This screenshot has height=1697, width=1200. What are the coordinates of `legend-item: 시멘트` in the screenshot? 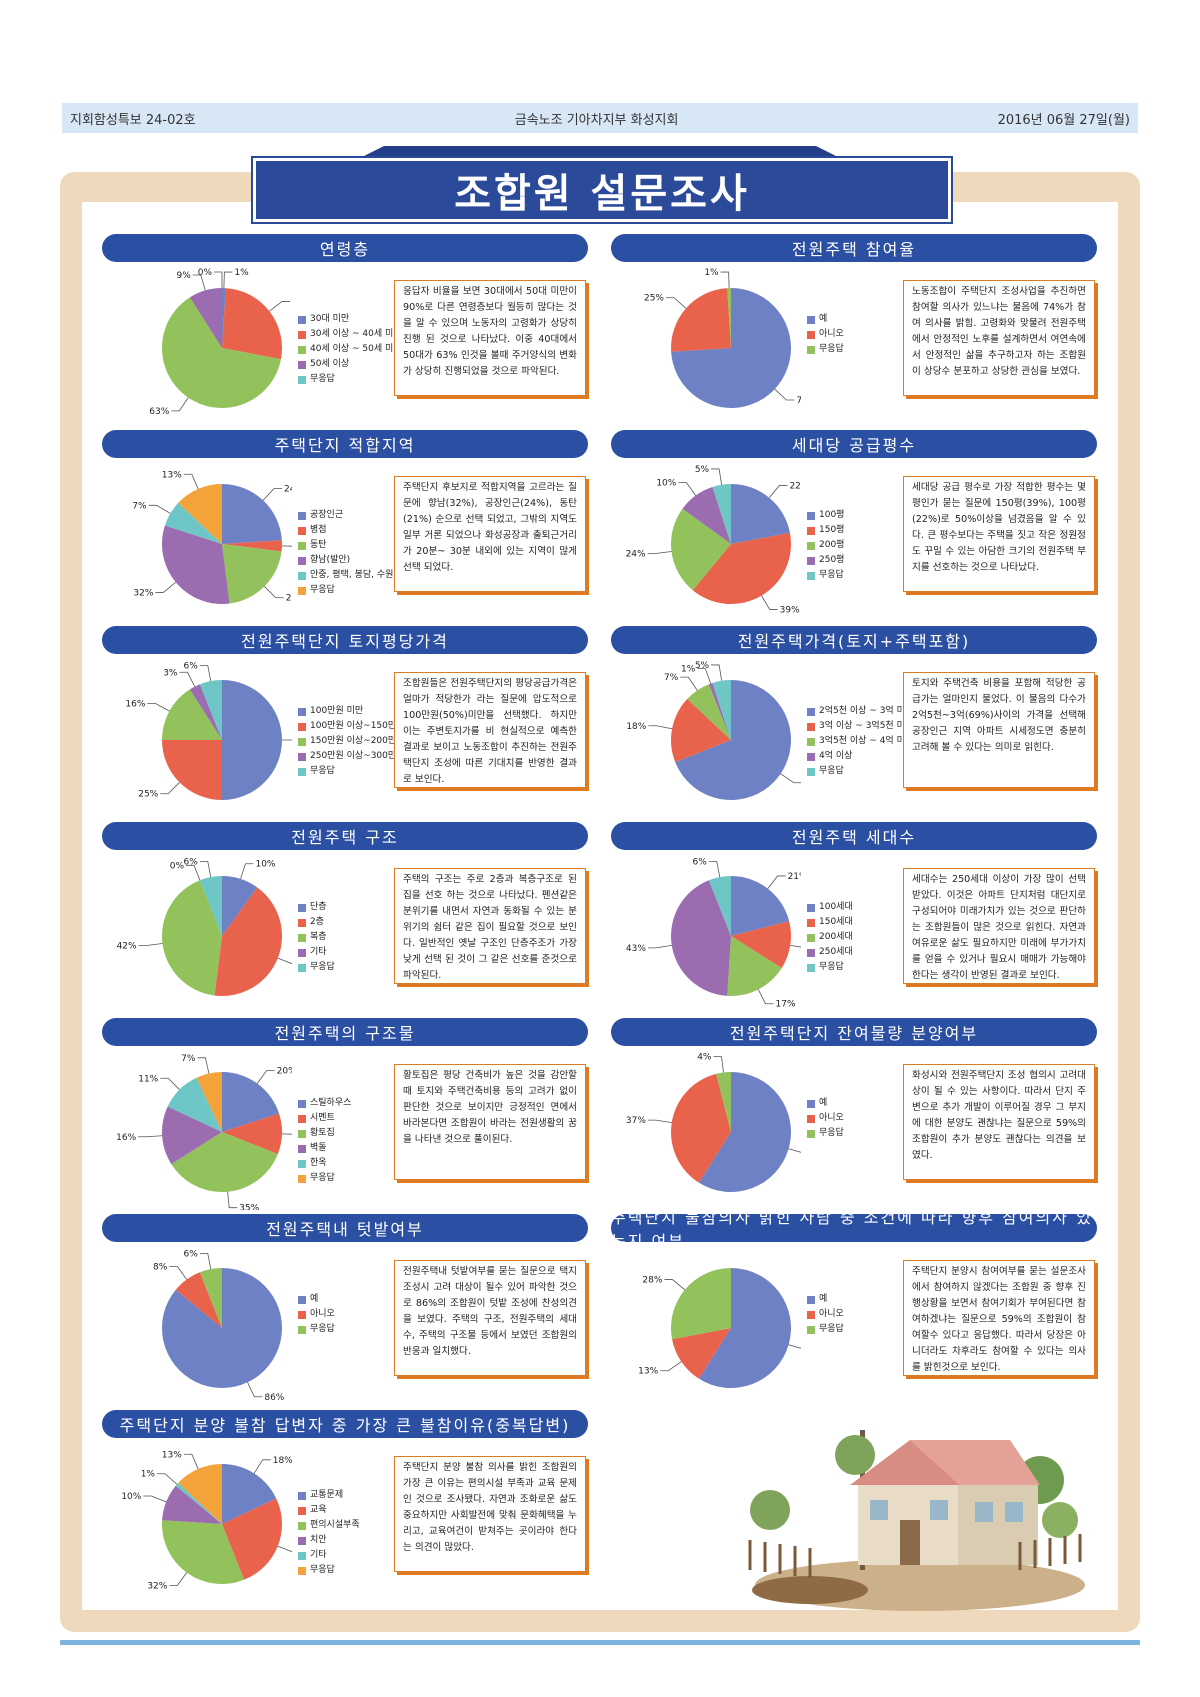 It's located at (324, 1118).